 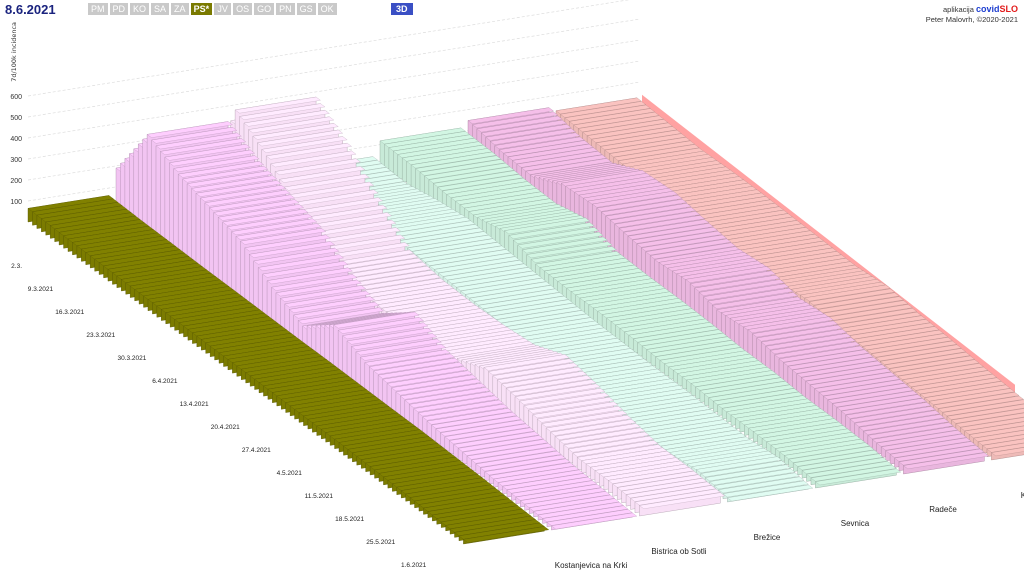 I want to click on region-tab-sa: SA, so click(x=160, y=9).